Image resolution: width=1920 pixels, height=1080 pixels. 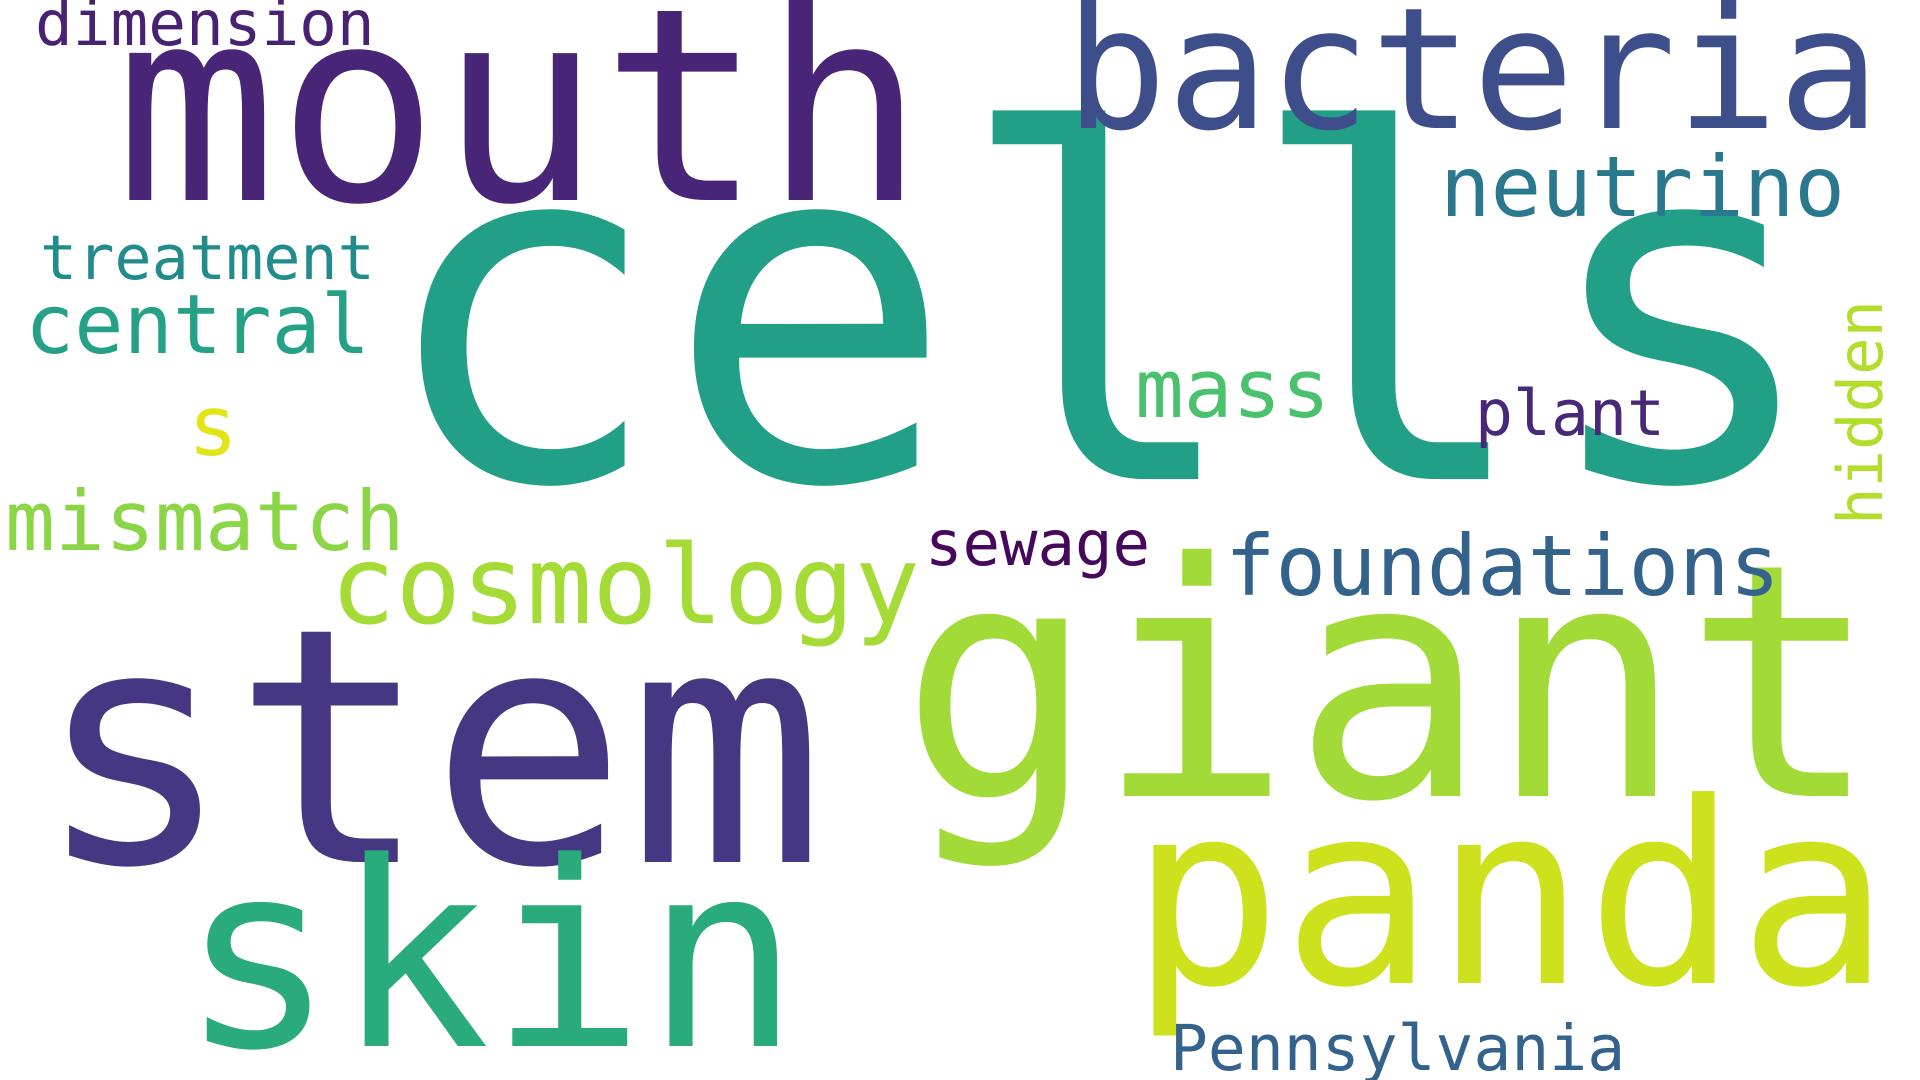 I want to click on word-plant: plant, so click(x=1570, y=413).